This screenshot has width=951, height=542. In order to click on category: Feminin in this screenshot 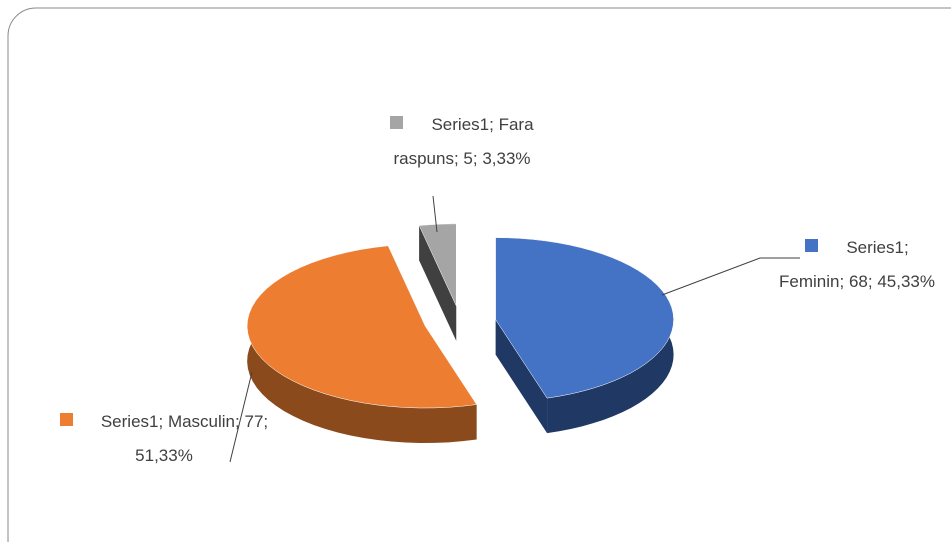, I will do `click(809, 281)`.